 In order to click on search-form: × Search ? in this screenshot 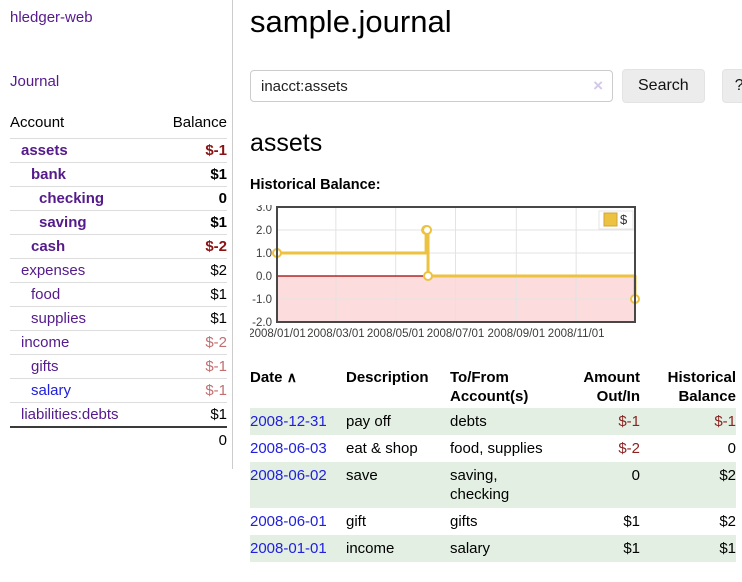, I will do `click(496, 86)`.